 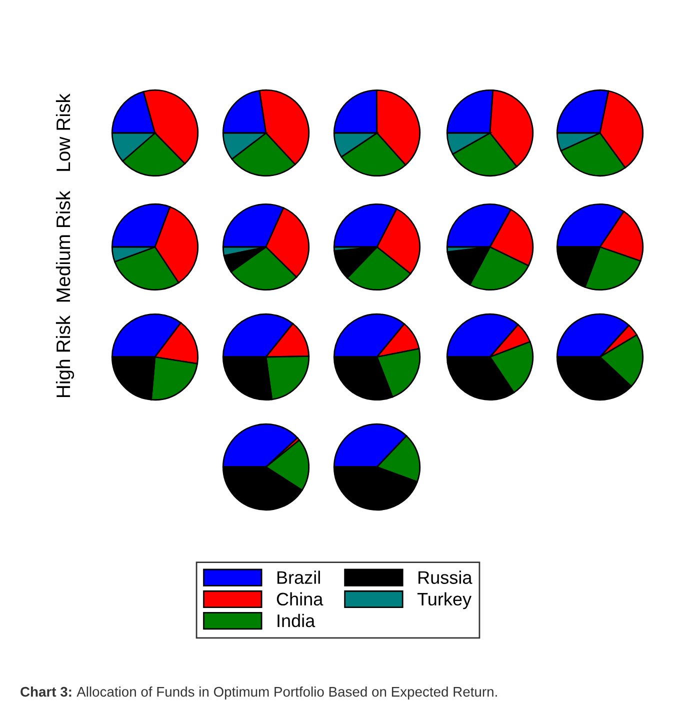 What do you see at coordinates (46, 691) in the screenshot?
I see `caption: Chart 3:` at bounding box center [46, 691].